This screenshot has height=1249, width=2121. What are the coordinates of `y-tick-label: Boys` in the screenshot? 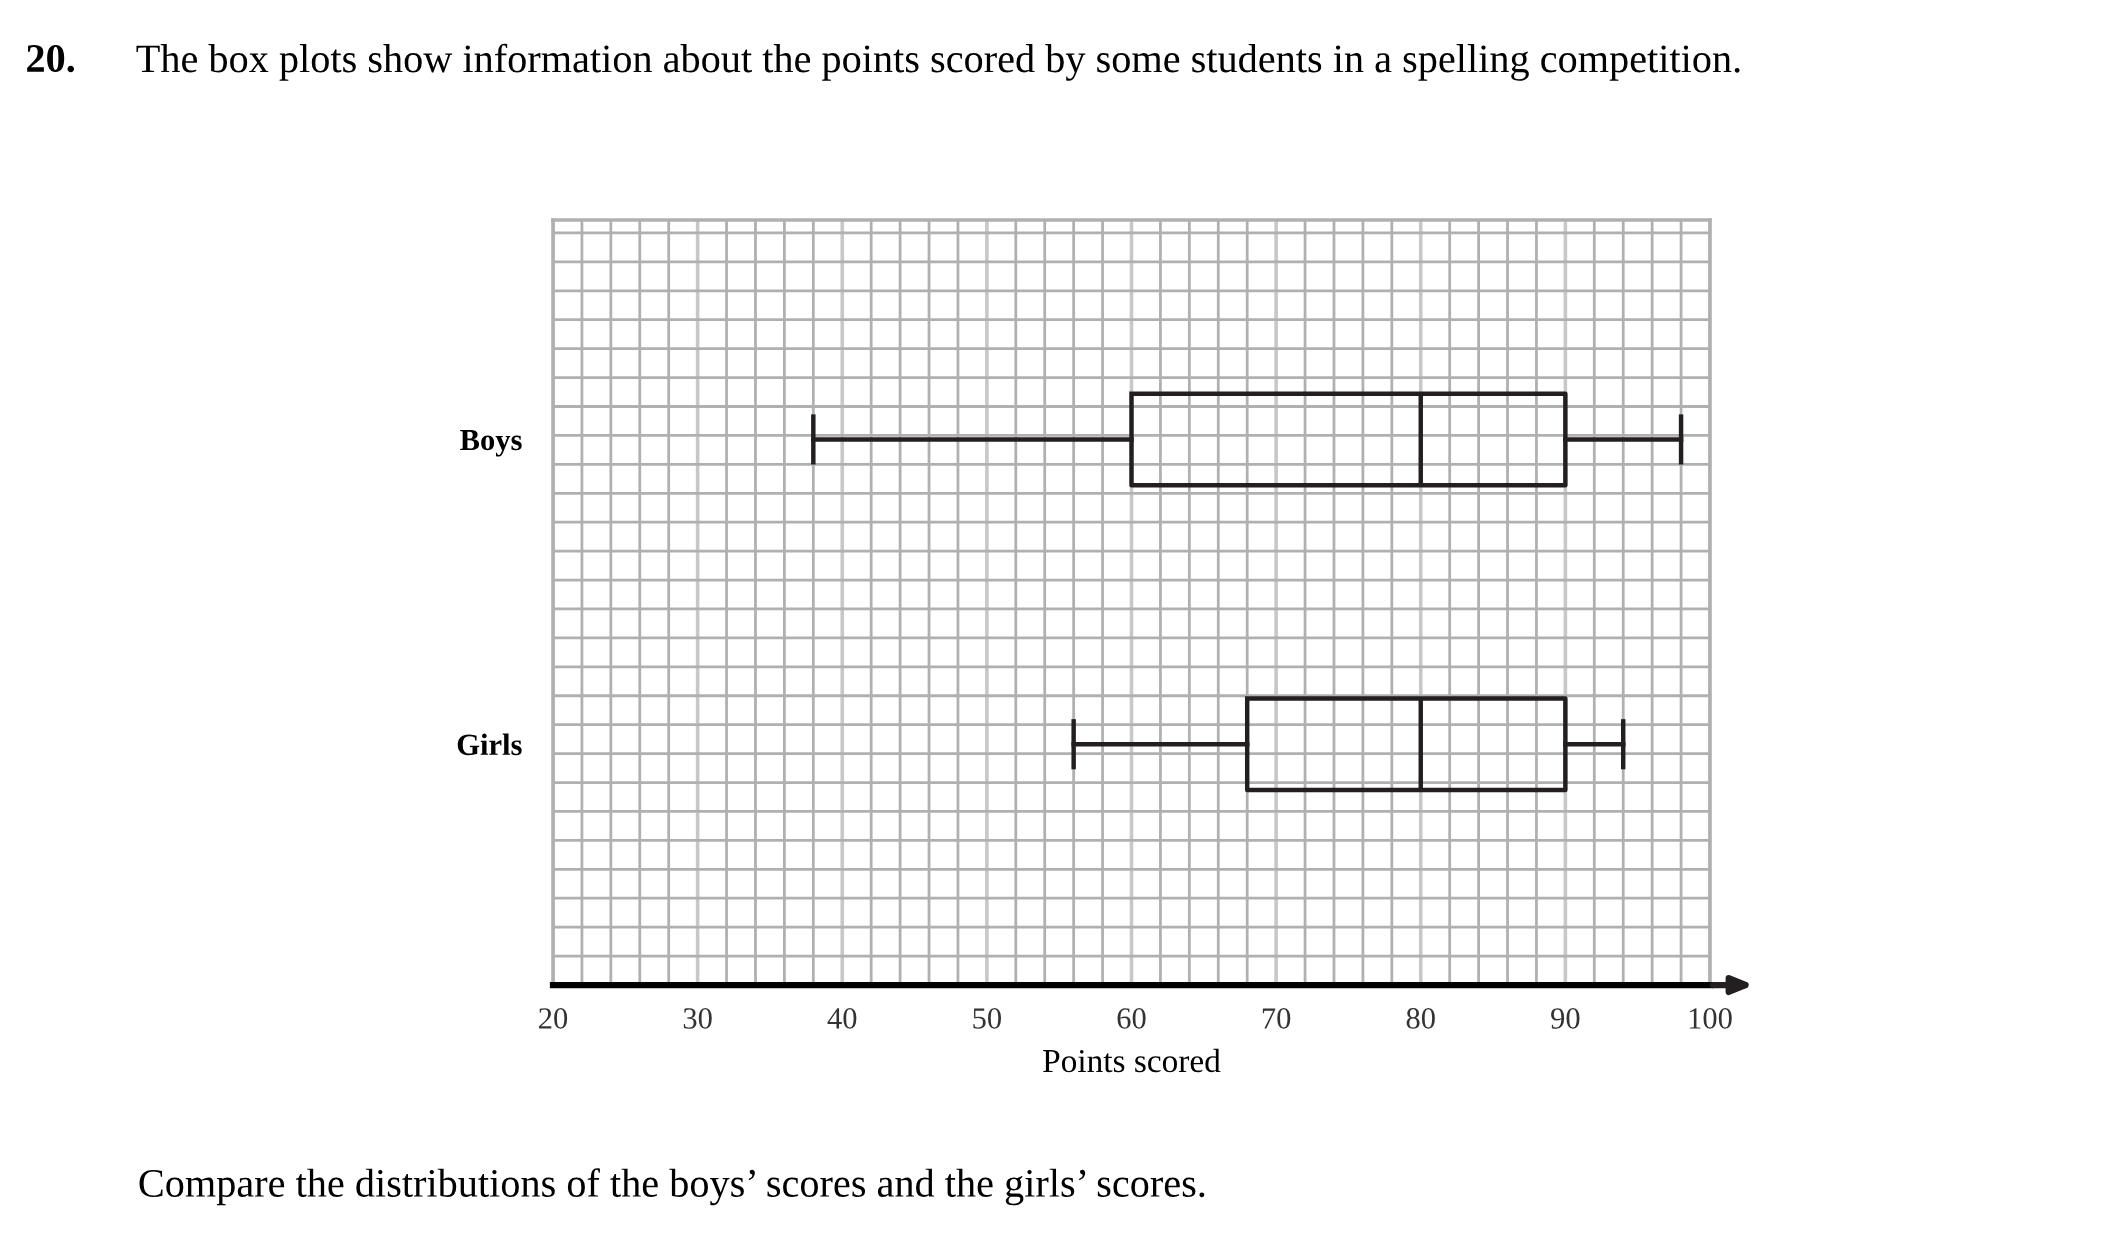 It's located at (491, 443).